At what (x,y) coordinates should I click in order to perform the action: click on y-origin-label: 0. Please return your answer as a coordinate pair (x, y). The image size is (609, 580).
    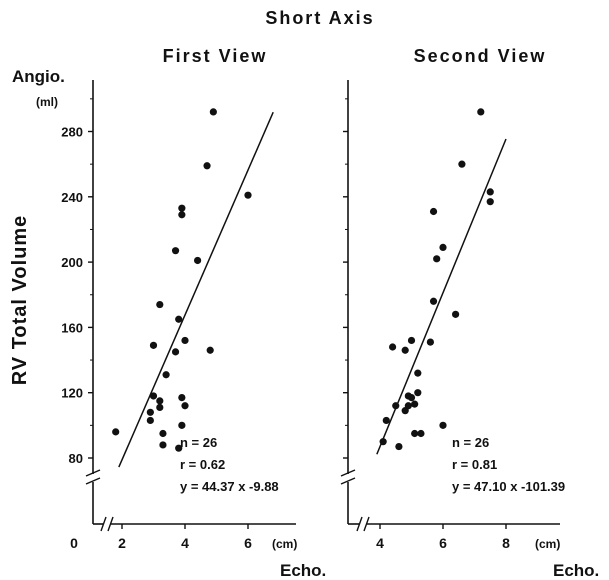
    Looking at the image, I should click on (74, 543).